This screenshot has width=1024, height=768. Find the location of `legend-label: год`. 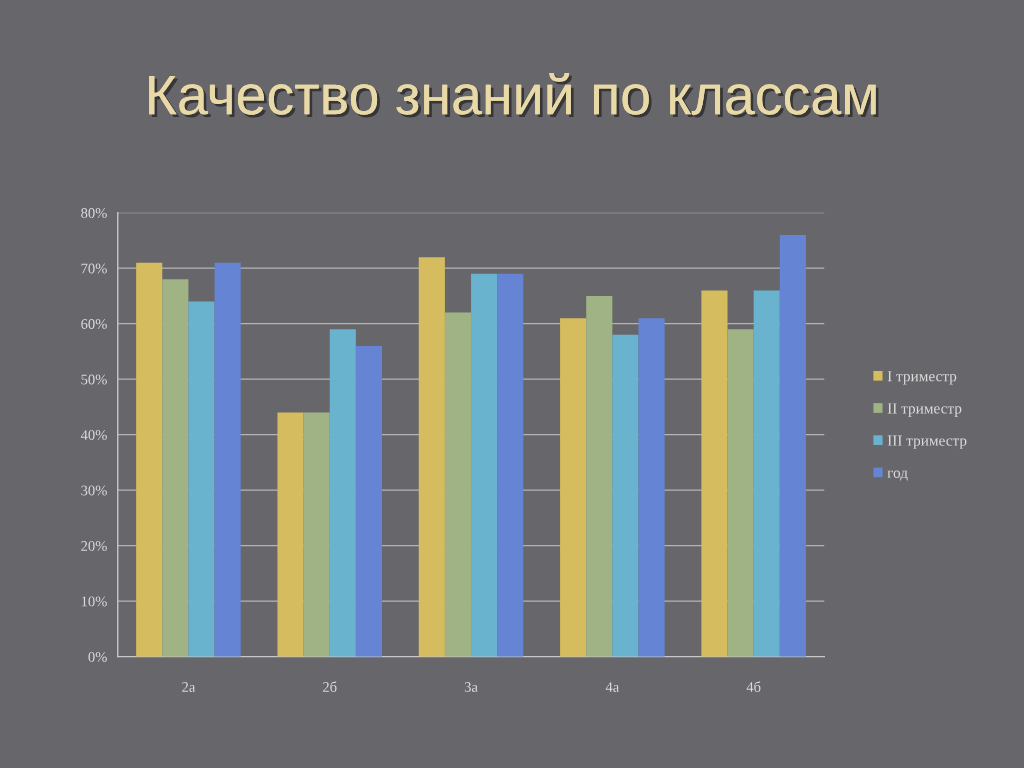

legend-label: год is located at coordinates (897, 475).